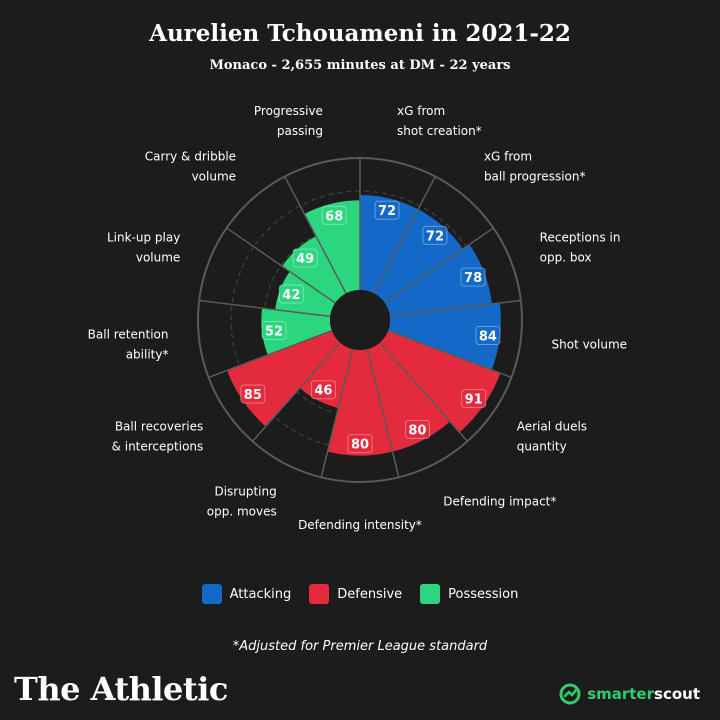 This screenshot has height=720, width=720. Describe the element at coordinates (360, 65) in the screenshot. I see `chart-subtitle: Monaco - 2,655 minutes at DM - 22 years` at that location.